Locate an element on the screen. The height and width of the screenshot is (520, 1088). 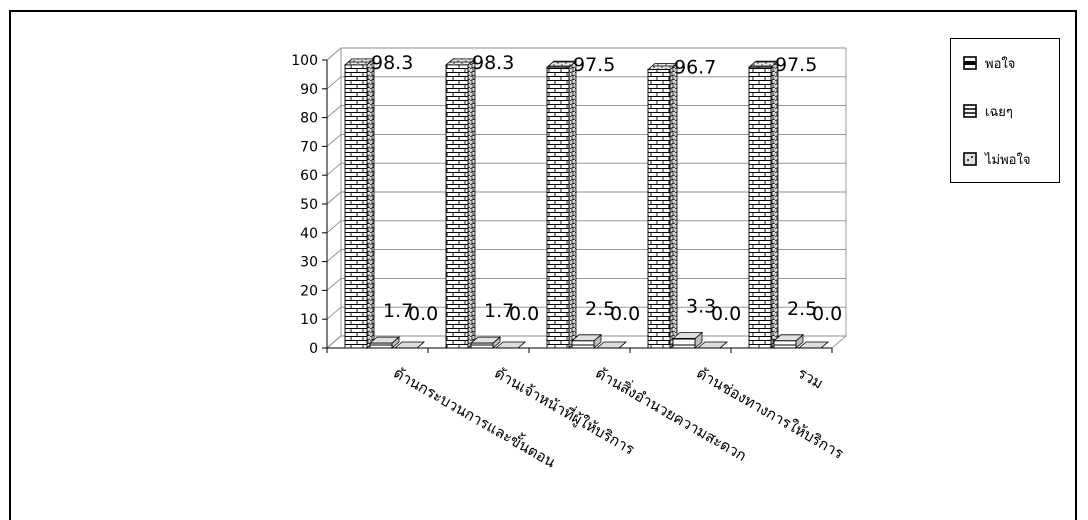
legend-item-neutral: เฉยๆ is located at coordinates (988, 111).